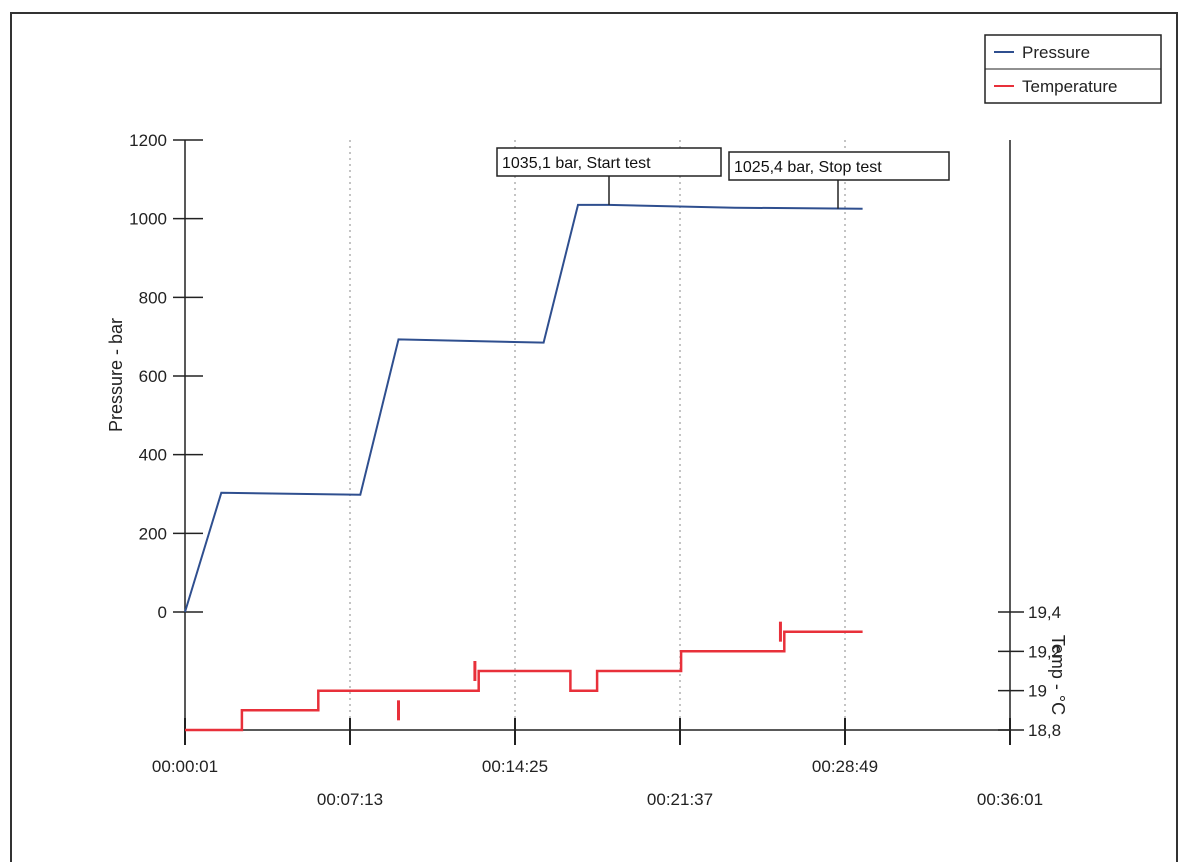 The width and height of the screenshot is (1188, 862). I want to click on annotation-label: 1025,4 bar, Stop test, so click(808, 167).